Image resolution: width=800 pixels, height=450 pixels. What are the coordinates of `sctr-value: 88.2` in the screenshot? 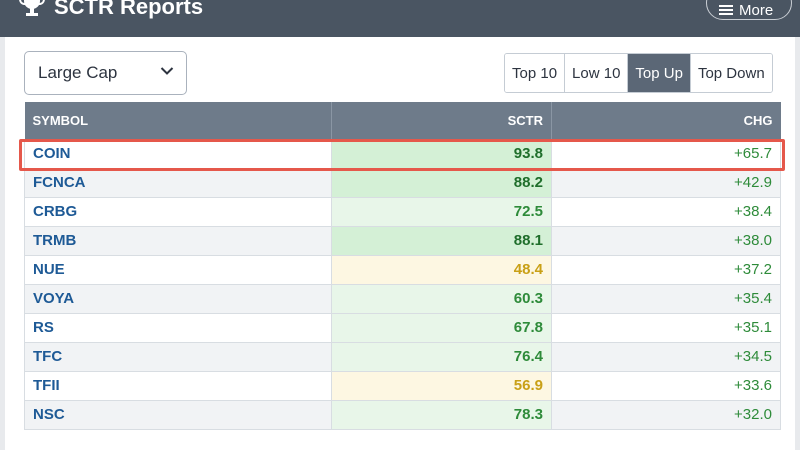 It's located at (528, 182).